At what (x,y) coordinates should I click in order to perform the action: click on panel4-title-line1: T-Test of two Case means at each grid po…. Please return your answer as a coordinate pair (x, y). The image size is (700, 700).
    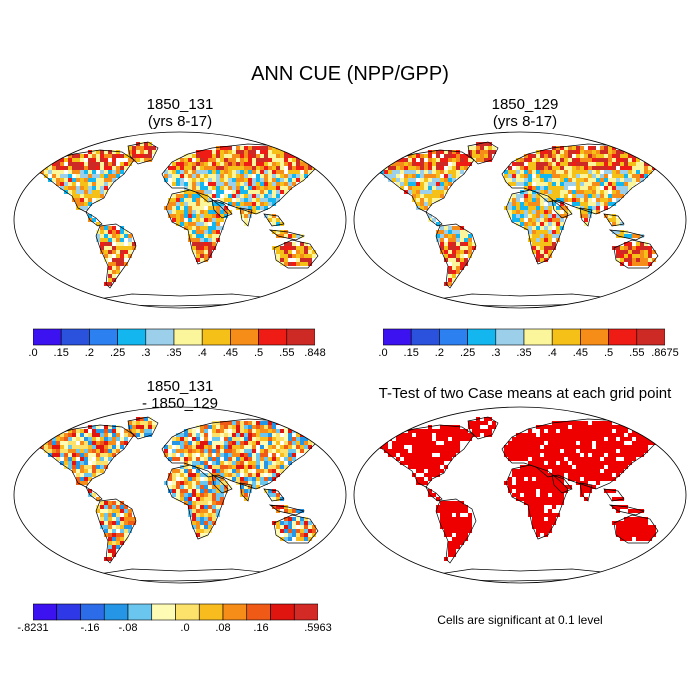
    Looking at the image, I should click on (525, 393).